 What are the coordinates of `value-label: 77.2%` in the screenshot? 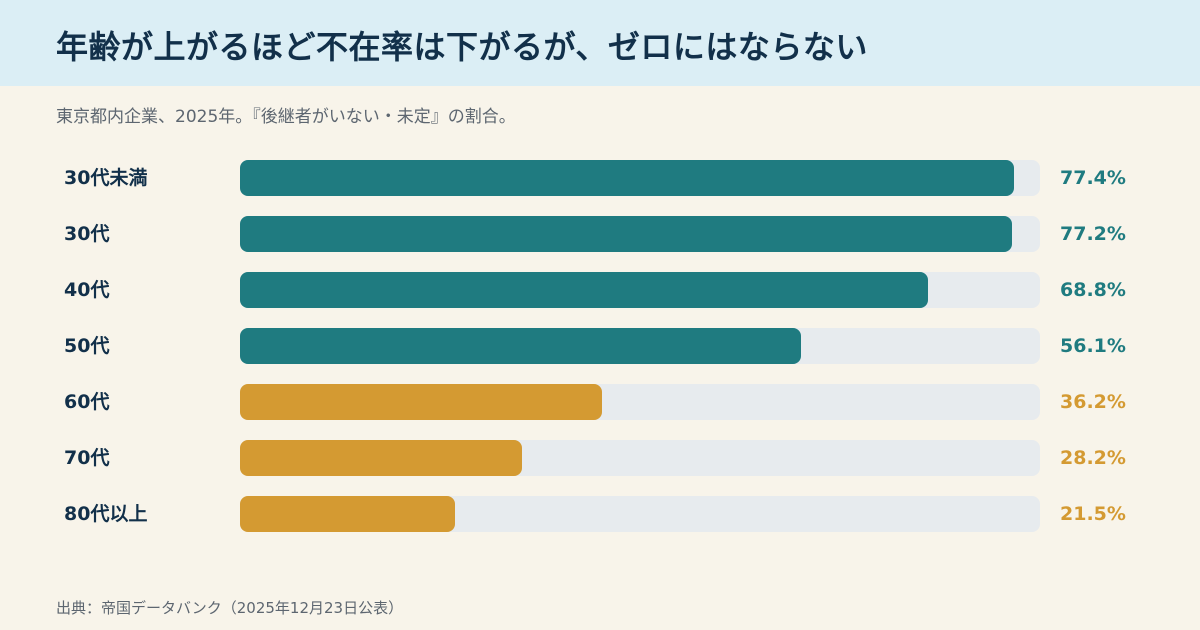 It's located at (1093, 234).